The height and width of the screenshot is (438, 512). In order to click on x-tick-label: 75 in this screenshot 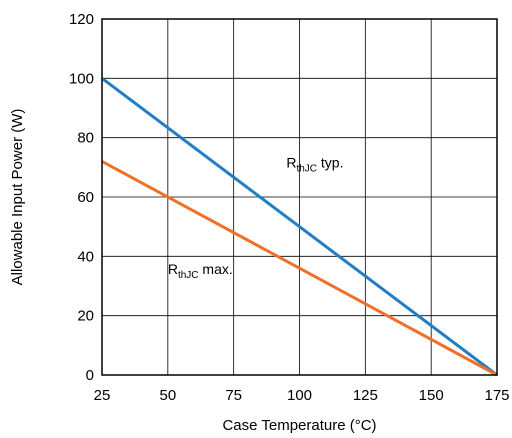, I will do `click(233, 395)`.